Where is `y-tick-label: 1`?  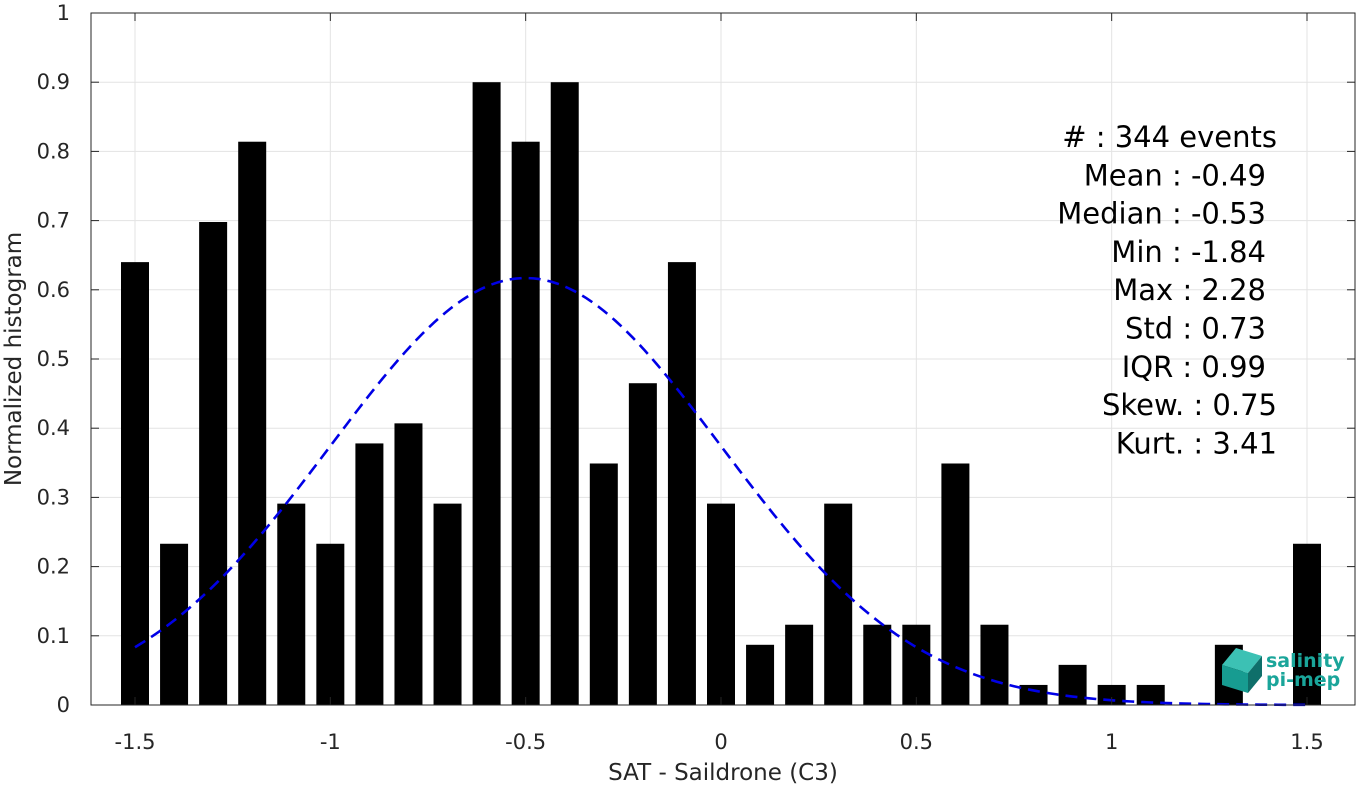 y-tick-label: 1 is located at coordinates (63, 13).